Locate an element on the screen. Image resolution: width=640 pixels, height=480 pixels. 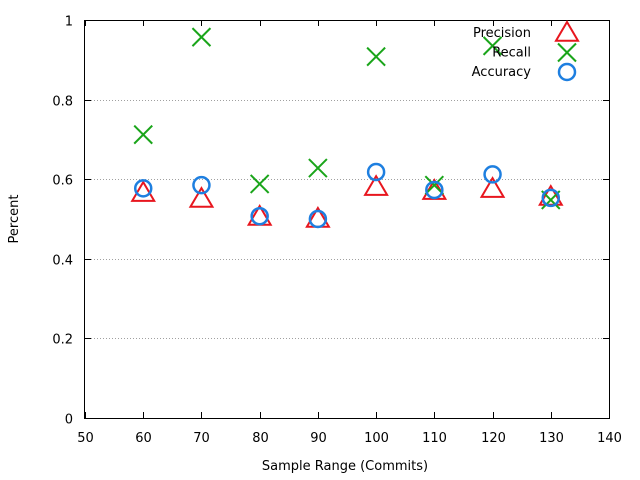
y-tick-label: 0.8 is located at coordinates (62, 102).